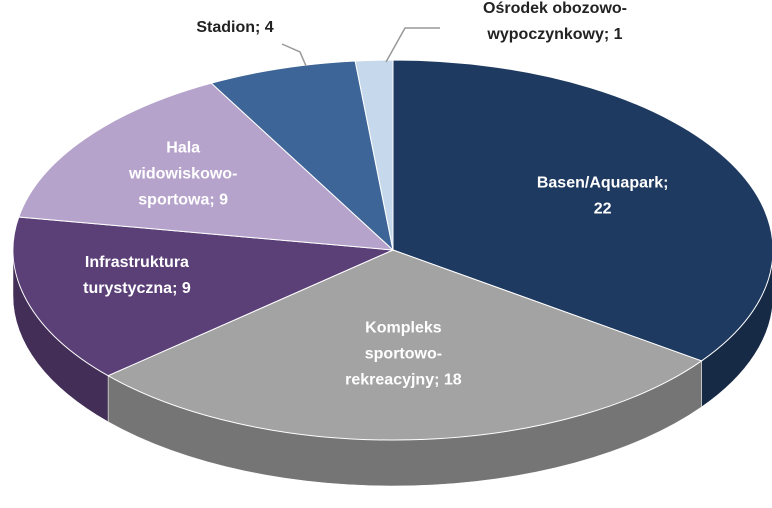 The image size is (772, 508). Describe the element at coordinates (603, 182) in the screenshot. I see `data-label-line: Basen/Aquapark;` at that location.